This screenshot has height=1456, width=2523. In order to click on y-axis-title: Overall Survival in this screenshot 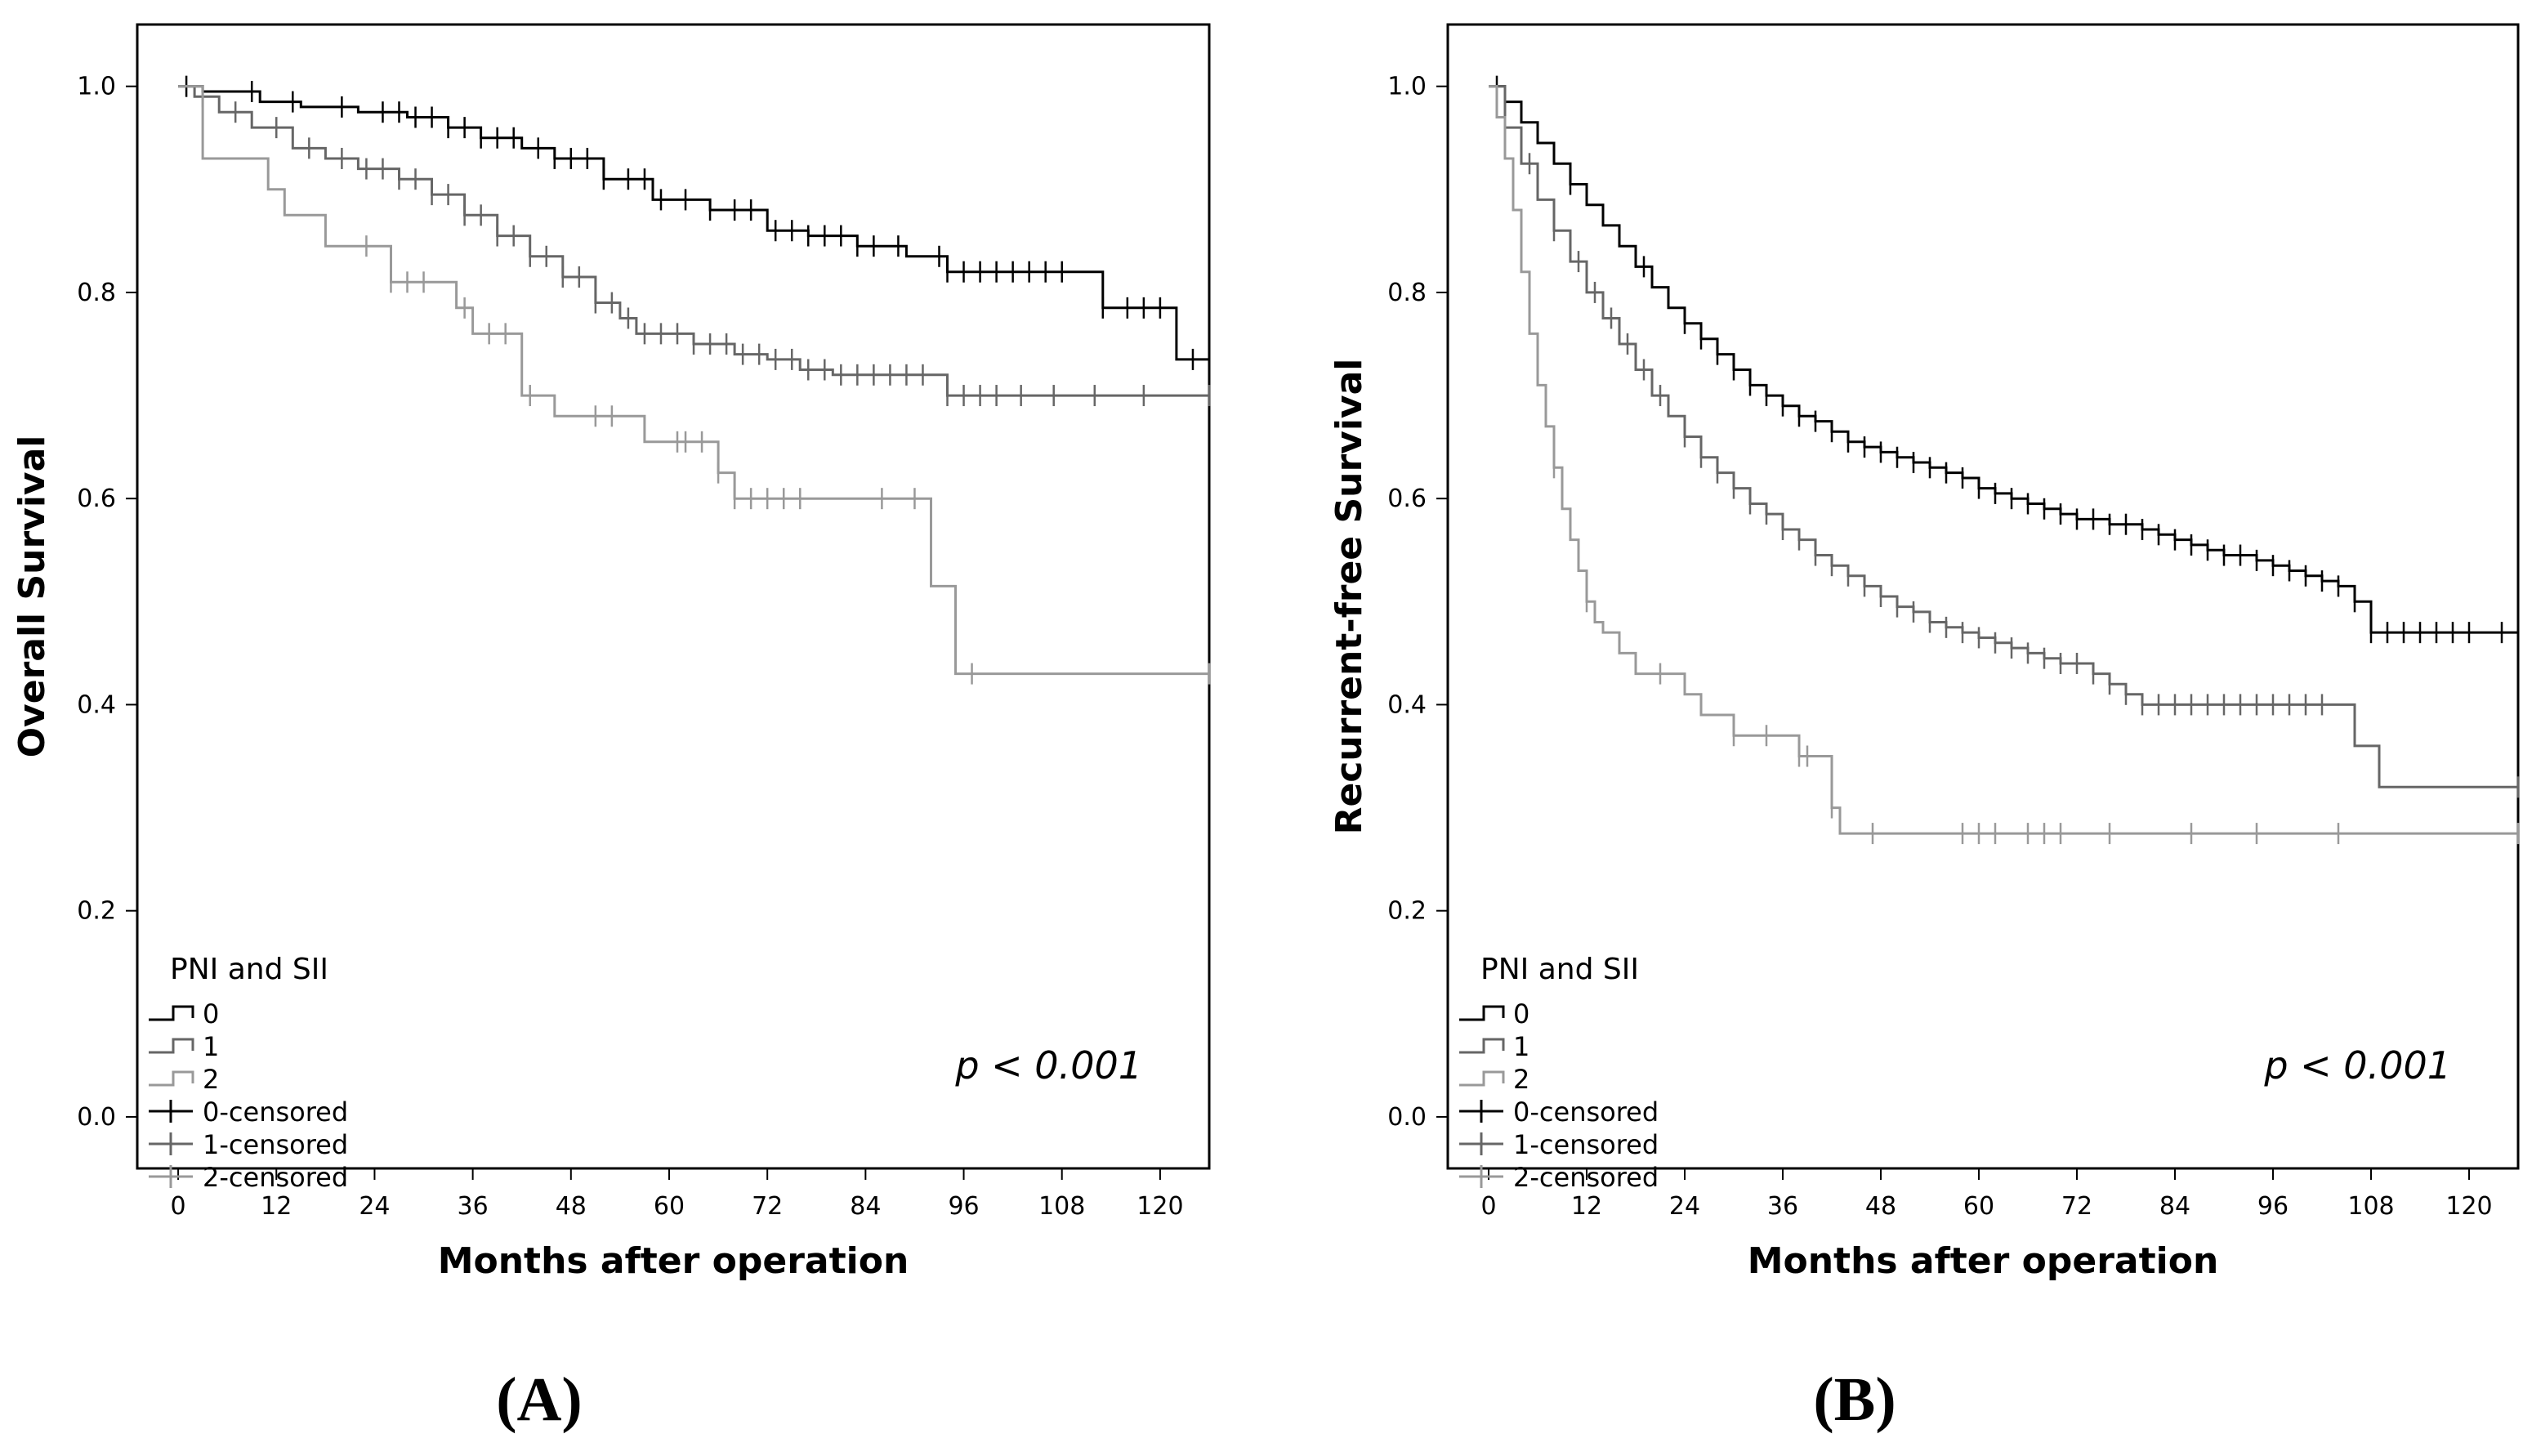, I will do `click(32, 596)`.